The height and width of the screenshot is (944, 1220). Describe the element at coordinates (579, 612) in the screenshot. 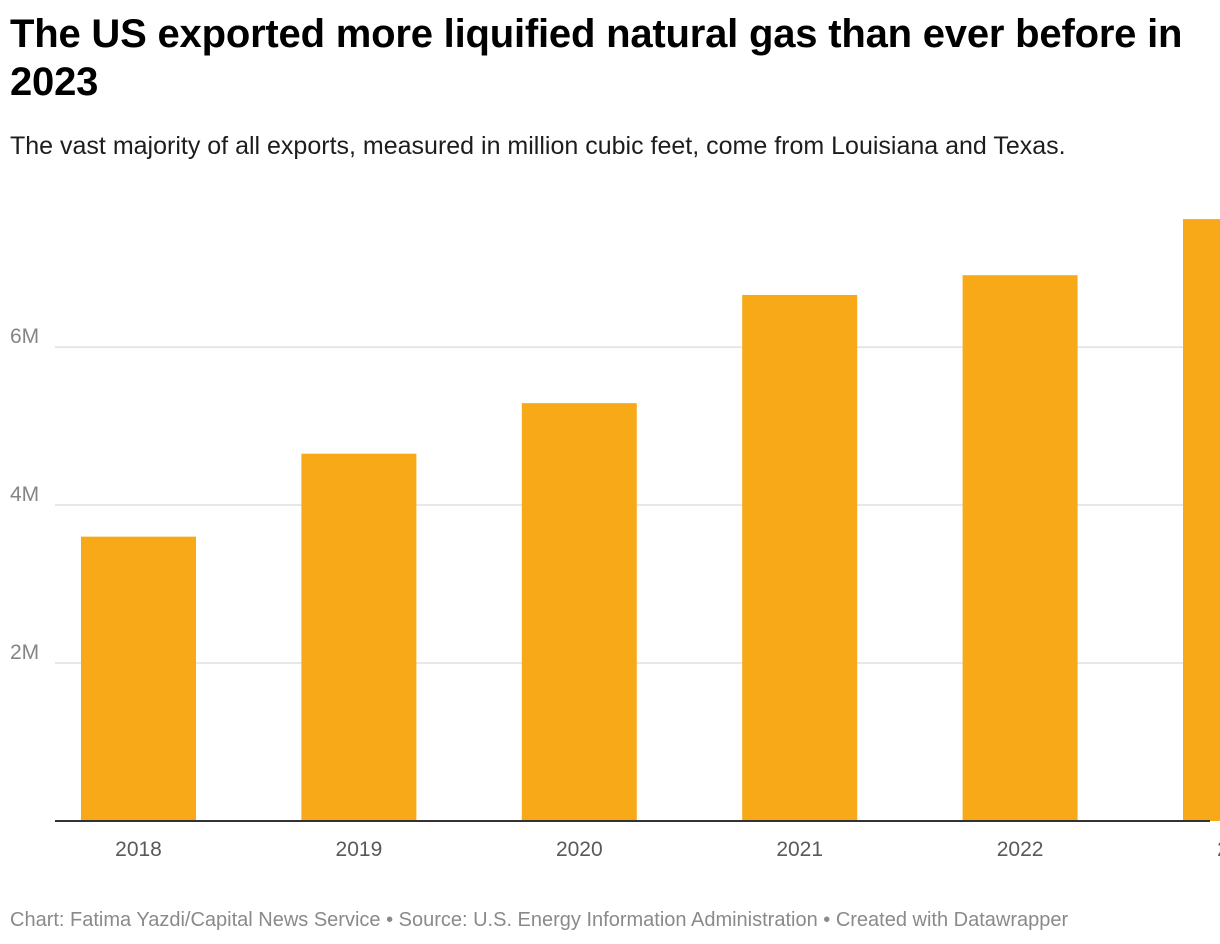

I see `bar-2020` at that location.